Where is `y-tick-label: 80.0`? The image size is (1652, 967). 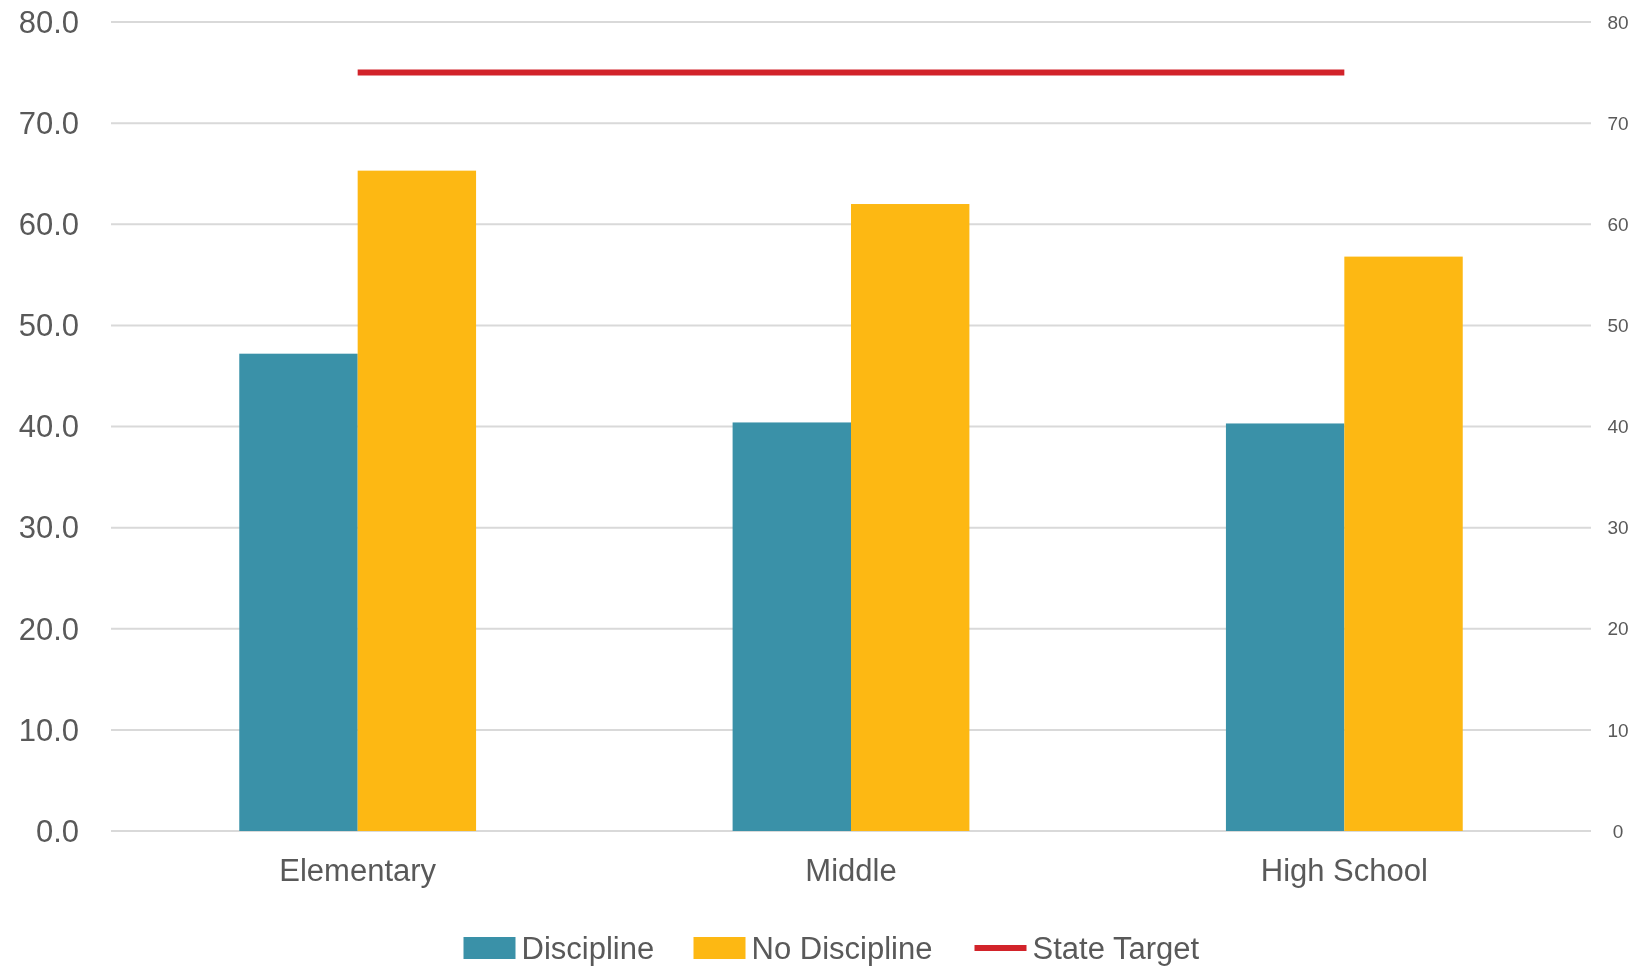
y-tick-label: 80.0 is located at coordinates (48, 22).